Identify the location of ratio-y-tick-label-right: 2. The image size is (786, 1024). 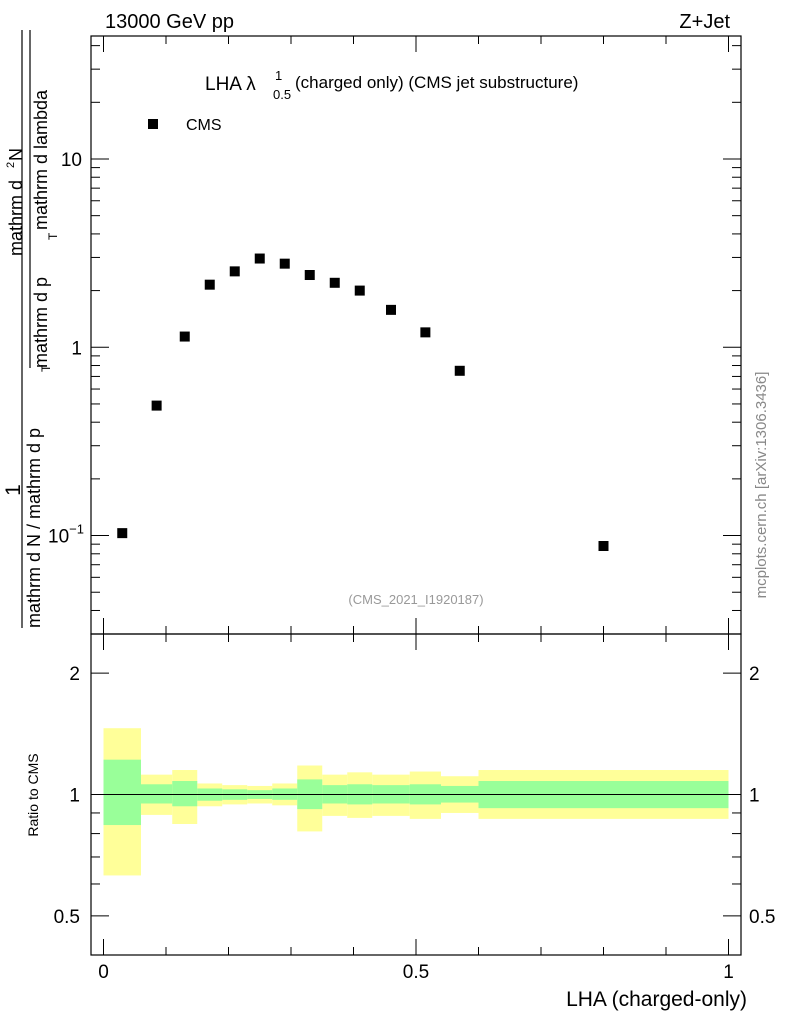
(754, 674).